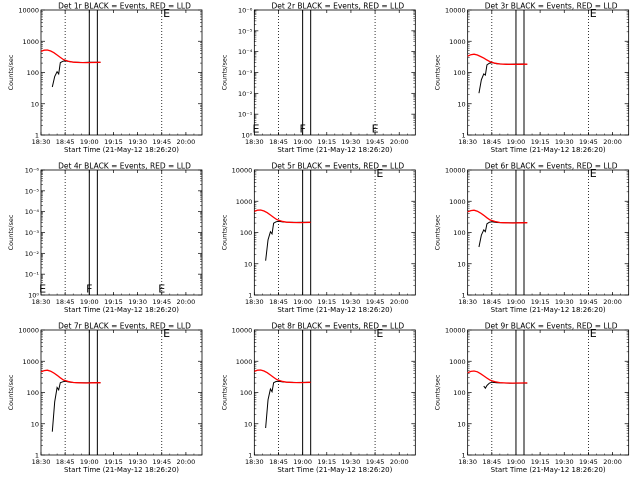 The height and width of the screenshot is (480, 640). Describe the element at coordinates (245, 94) in the screenshot. I see `y-tick-label: 10⁻²` at that location.